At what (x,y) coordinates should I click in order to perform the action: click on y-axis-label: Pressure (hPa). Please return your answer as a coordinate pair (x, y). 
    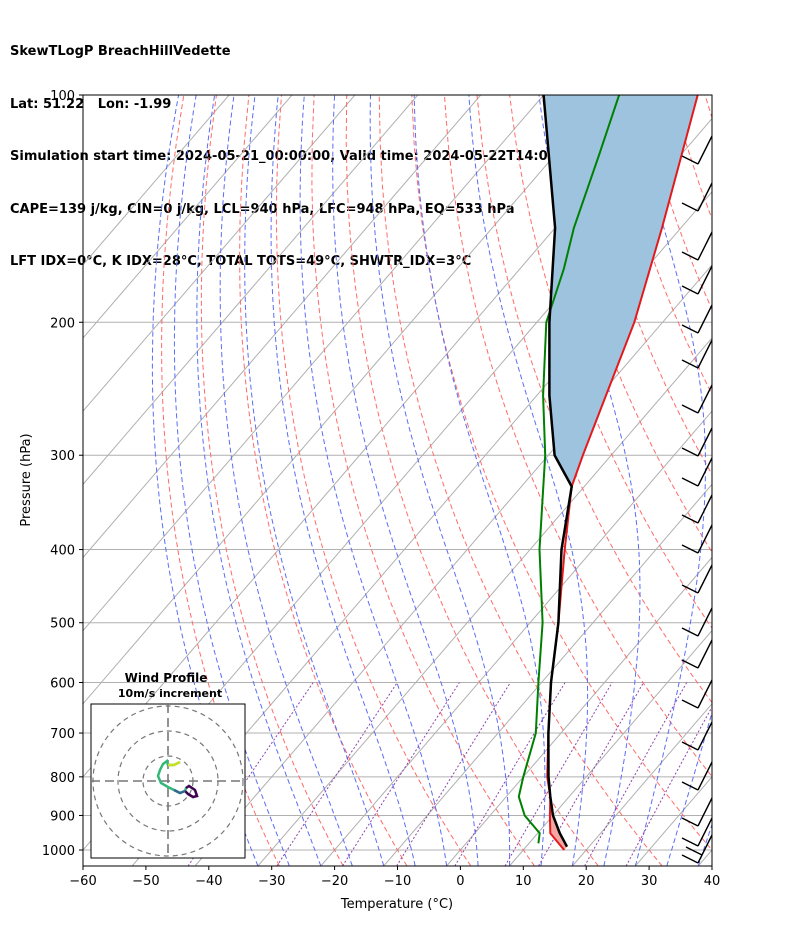
    Looking at the image, I should click on (26, 479).